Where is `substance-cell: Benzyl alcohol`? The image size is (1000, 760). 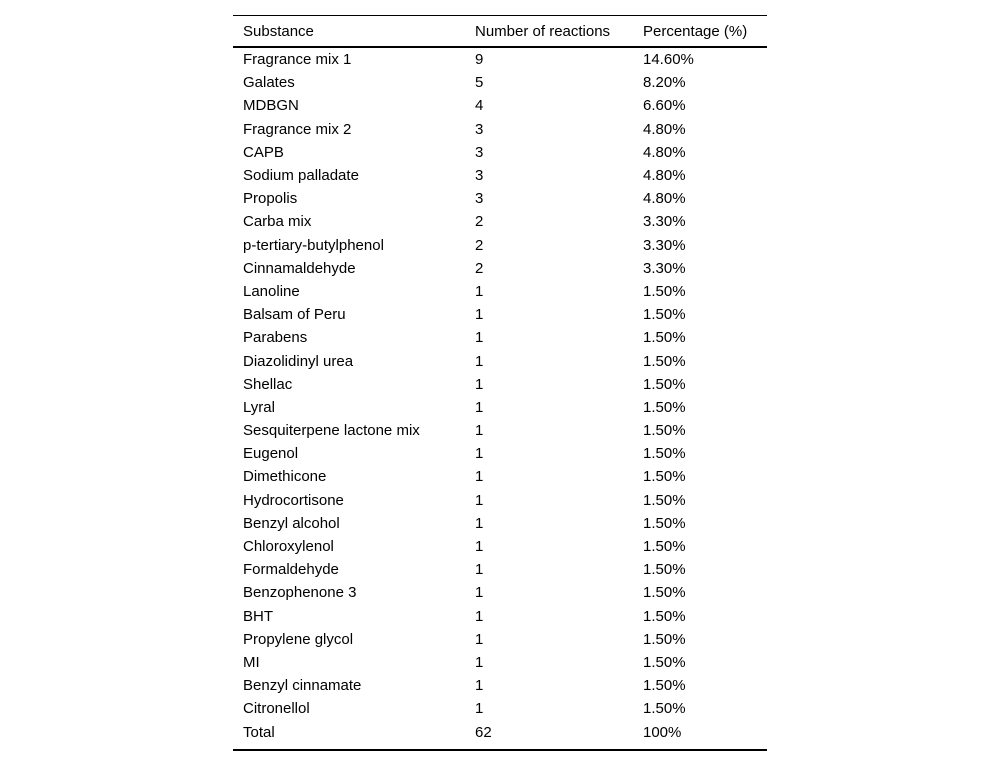
substance-cell: Benzyl alcohol is located at coordinates (291, 523).